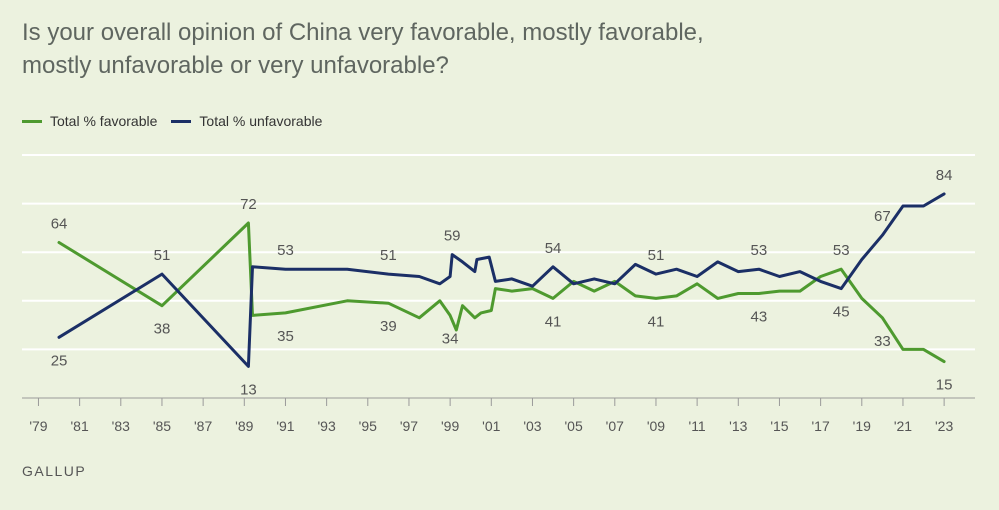 The width and height of the screenshot is (999, 510). Describe the element at coordinates (862, 426) in the screenshot. I see `x-tick-label: '19` at that location.